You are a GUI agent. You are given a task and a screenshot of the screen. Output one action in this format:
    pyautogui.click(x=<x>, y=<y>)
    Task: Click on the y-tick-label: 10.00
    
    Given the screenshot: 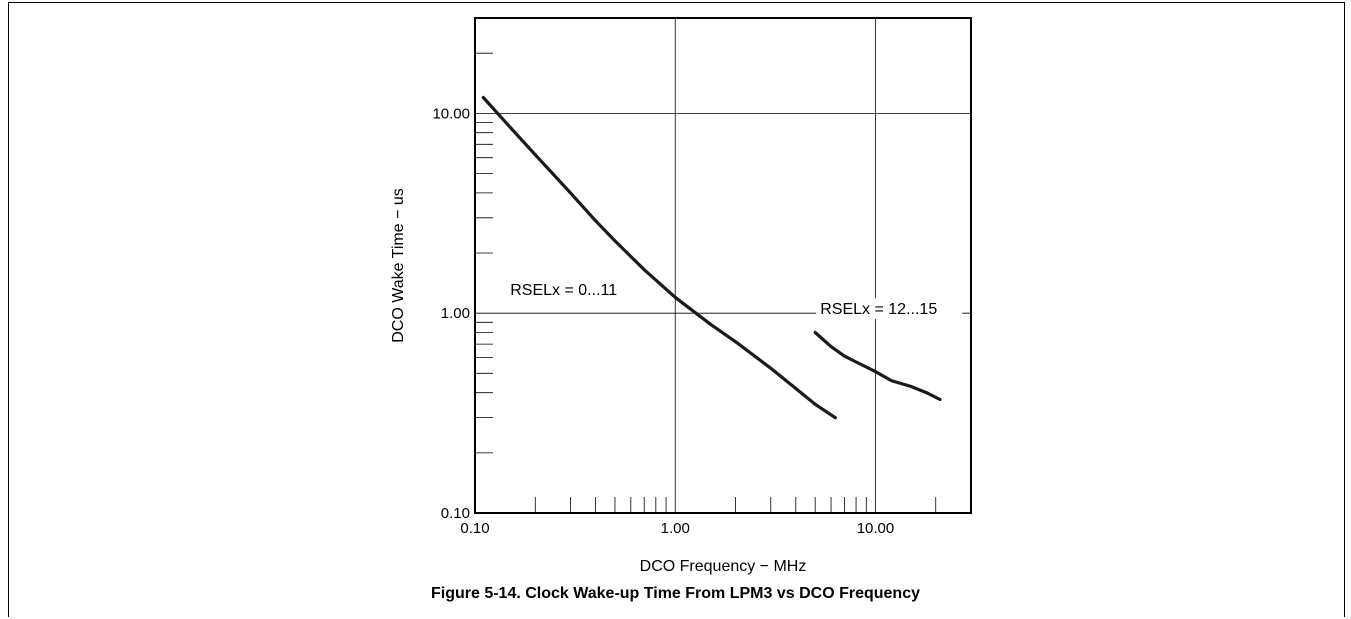 What is the action you would take?
    pyautogui.click(x=451, y=113)
    